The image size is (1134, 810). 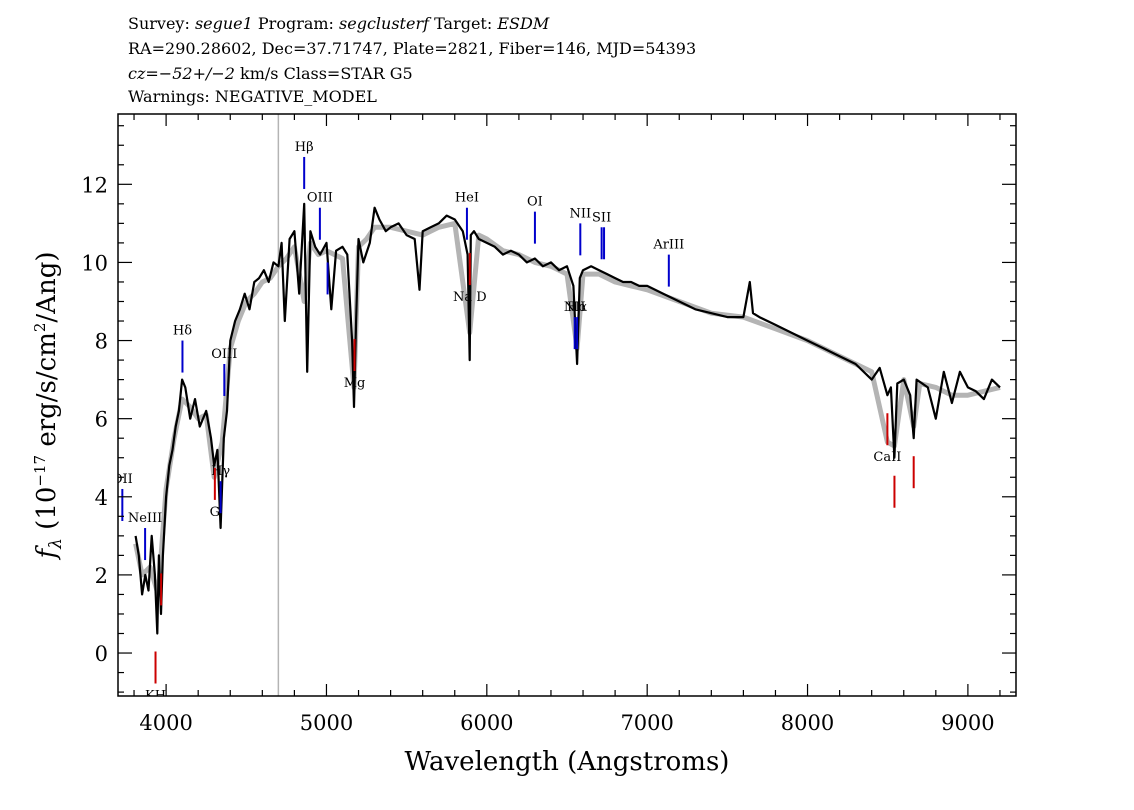 I want to click on x-axis-title: Wavelength (Angstroms), so click(x=567, y=762).